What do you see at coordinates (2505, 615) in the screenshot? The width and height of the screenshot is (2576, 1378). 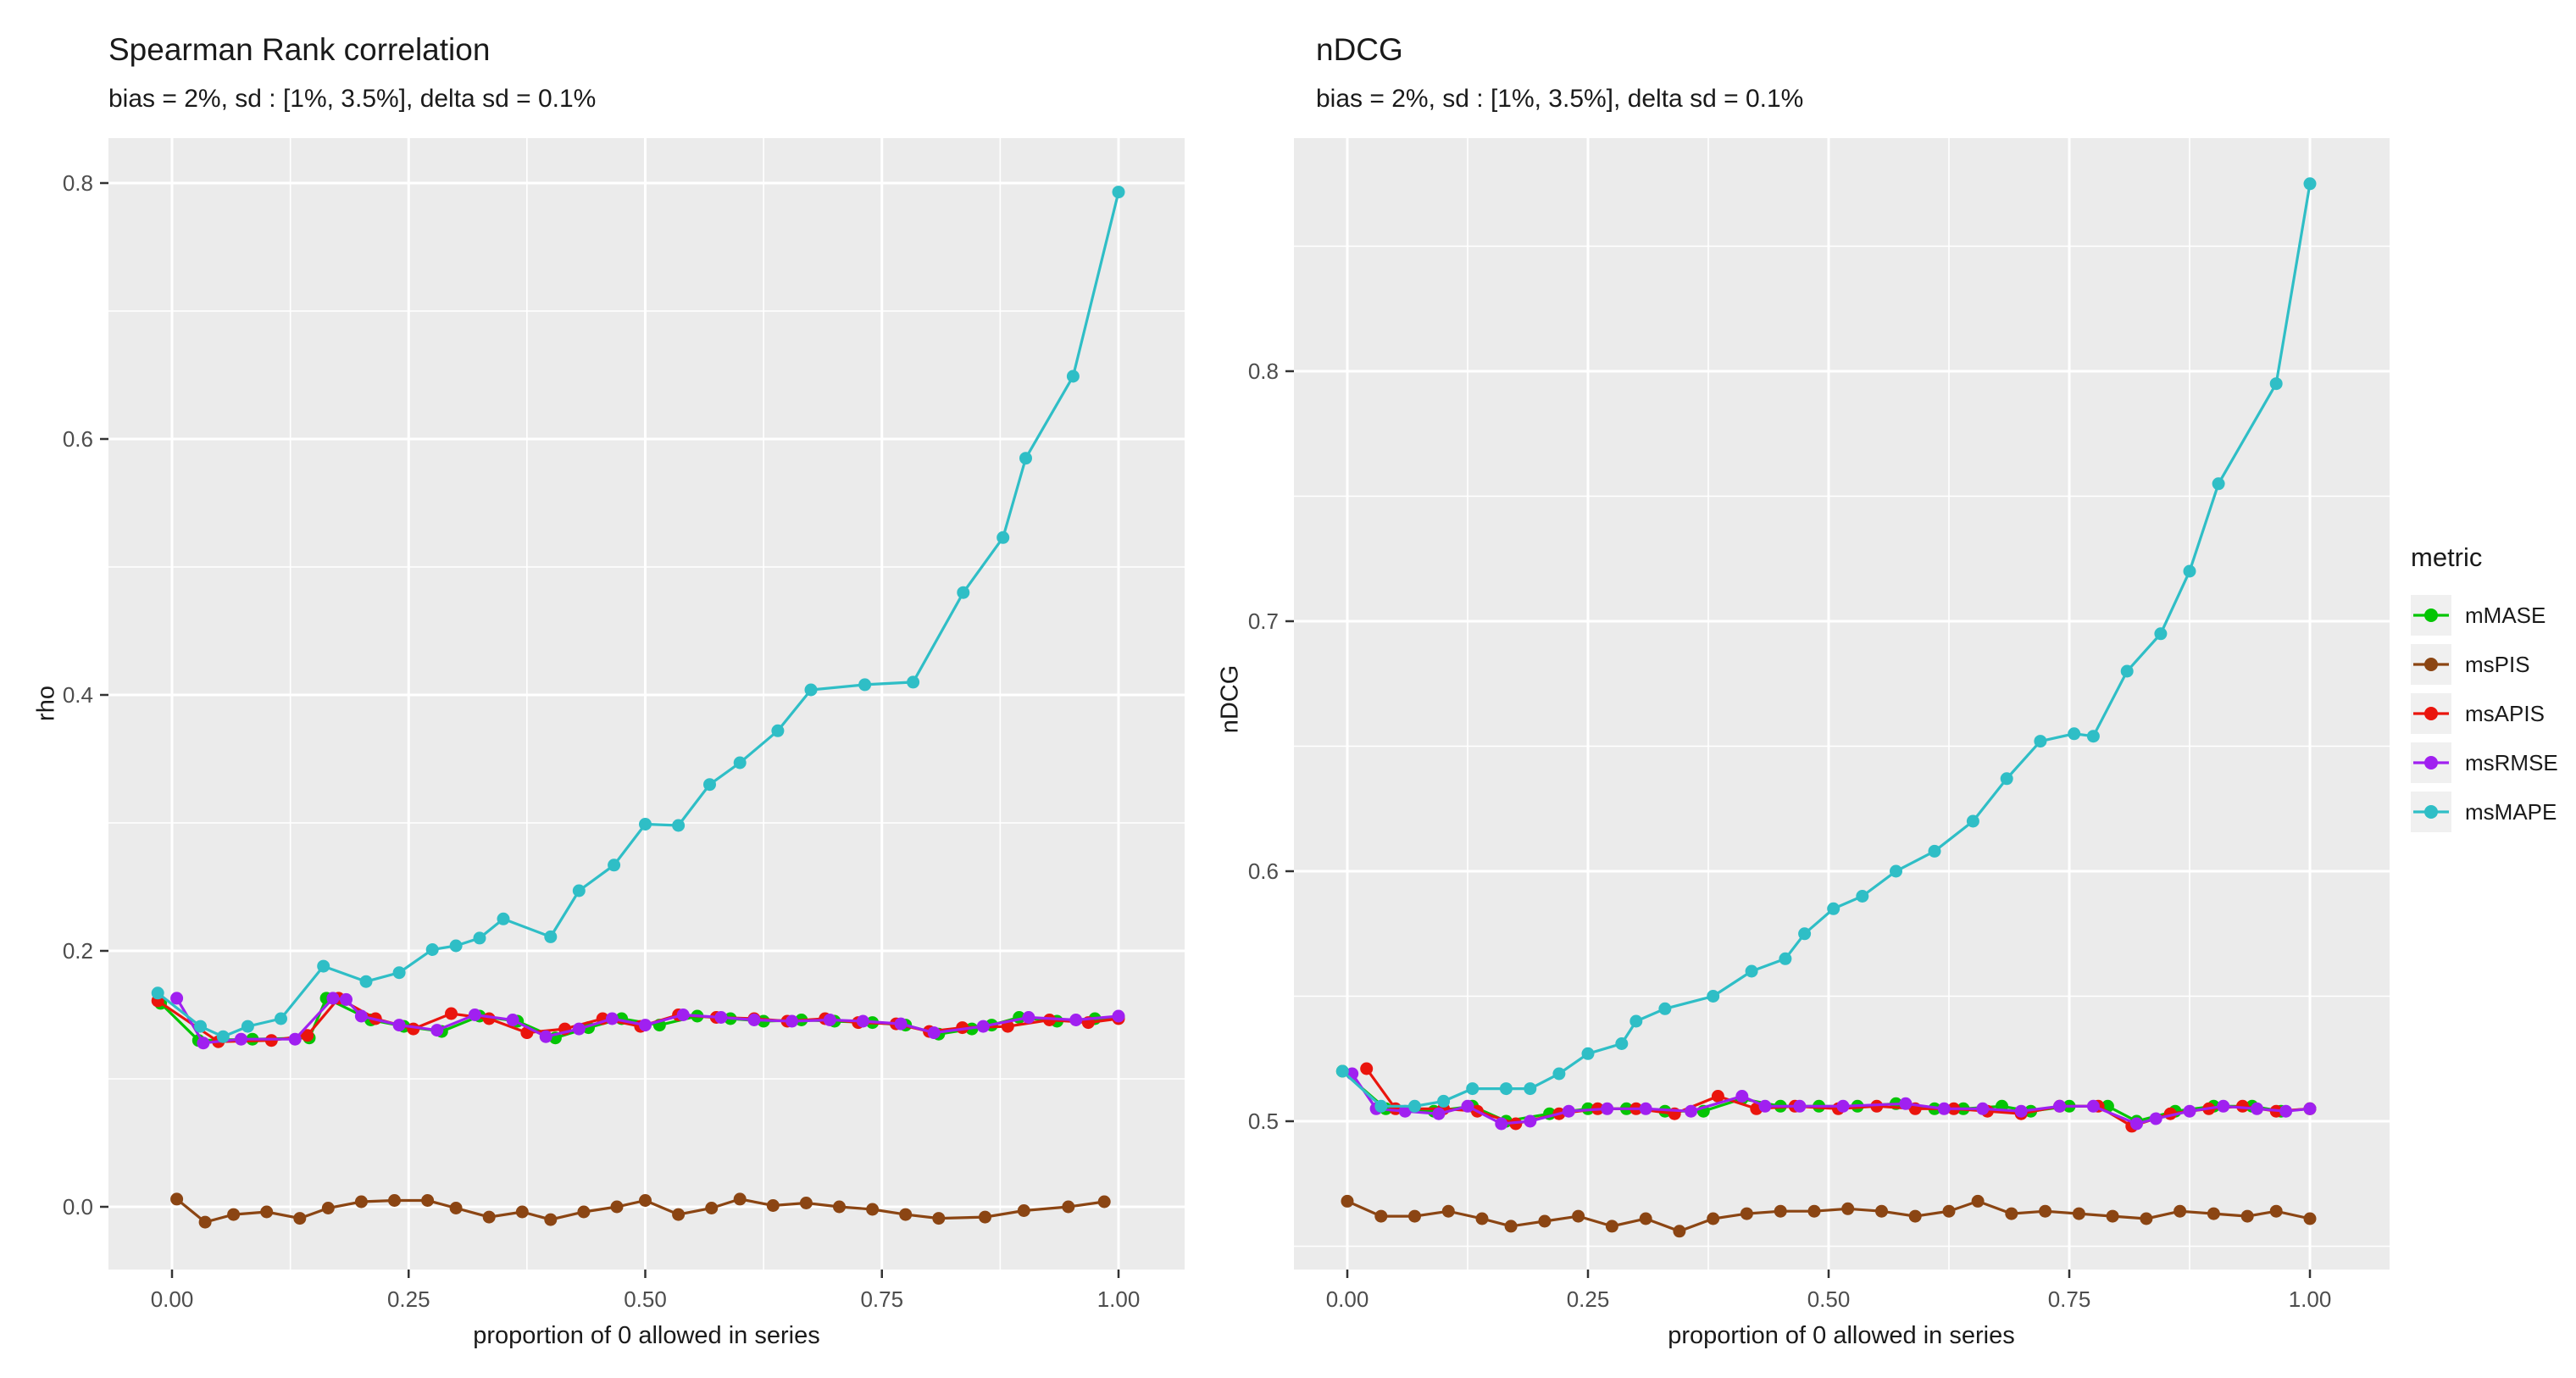 I see `legend-item-label: mMASE` at bounding box center [2505, 615].